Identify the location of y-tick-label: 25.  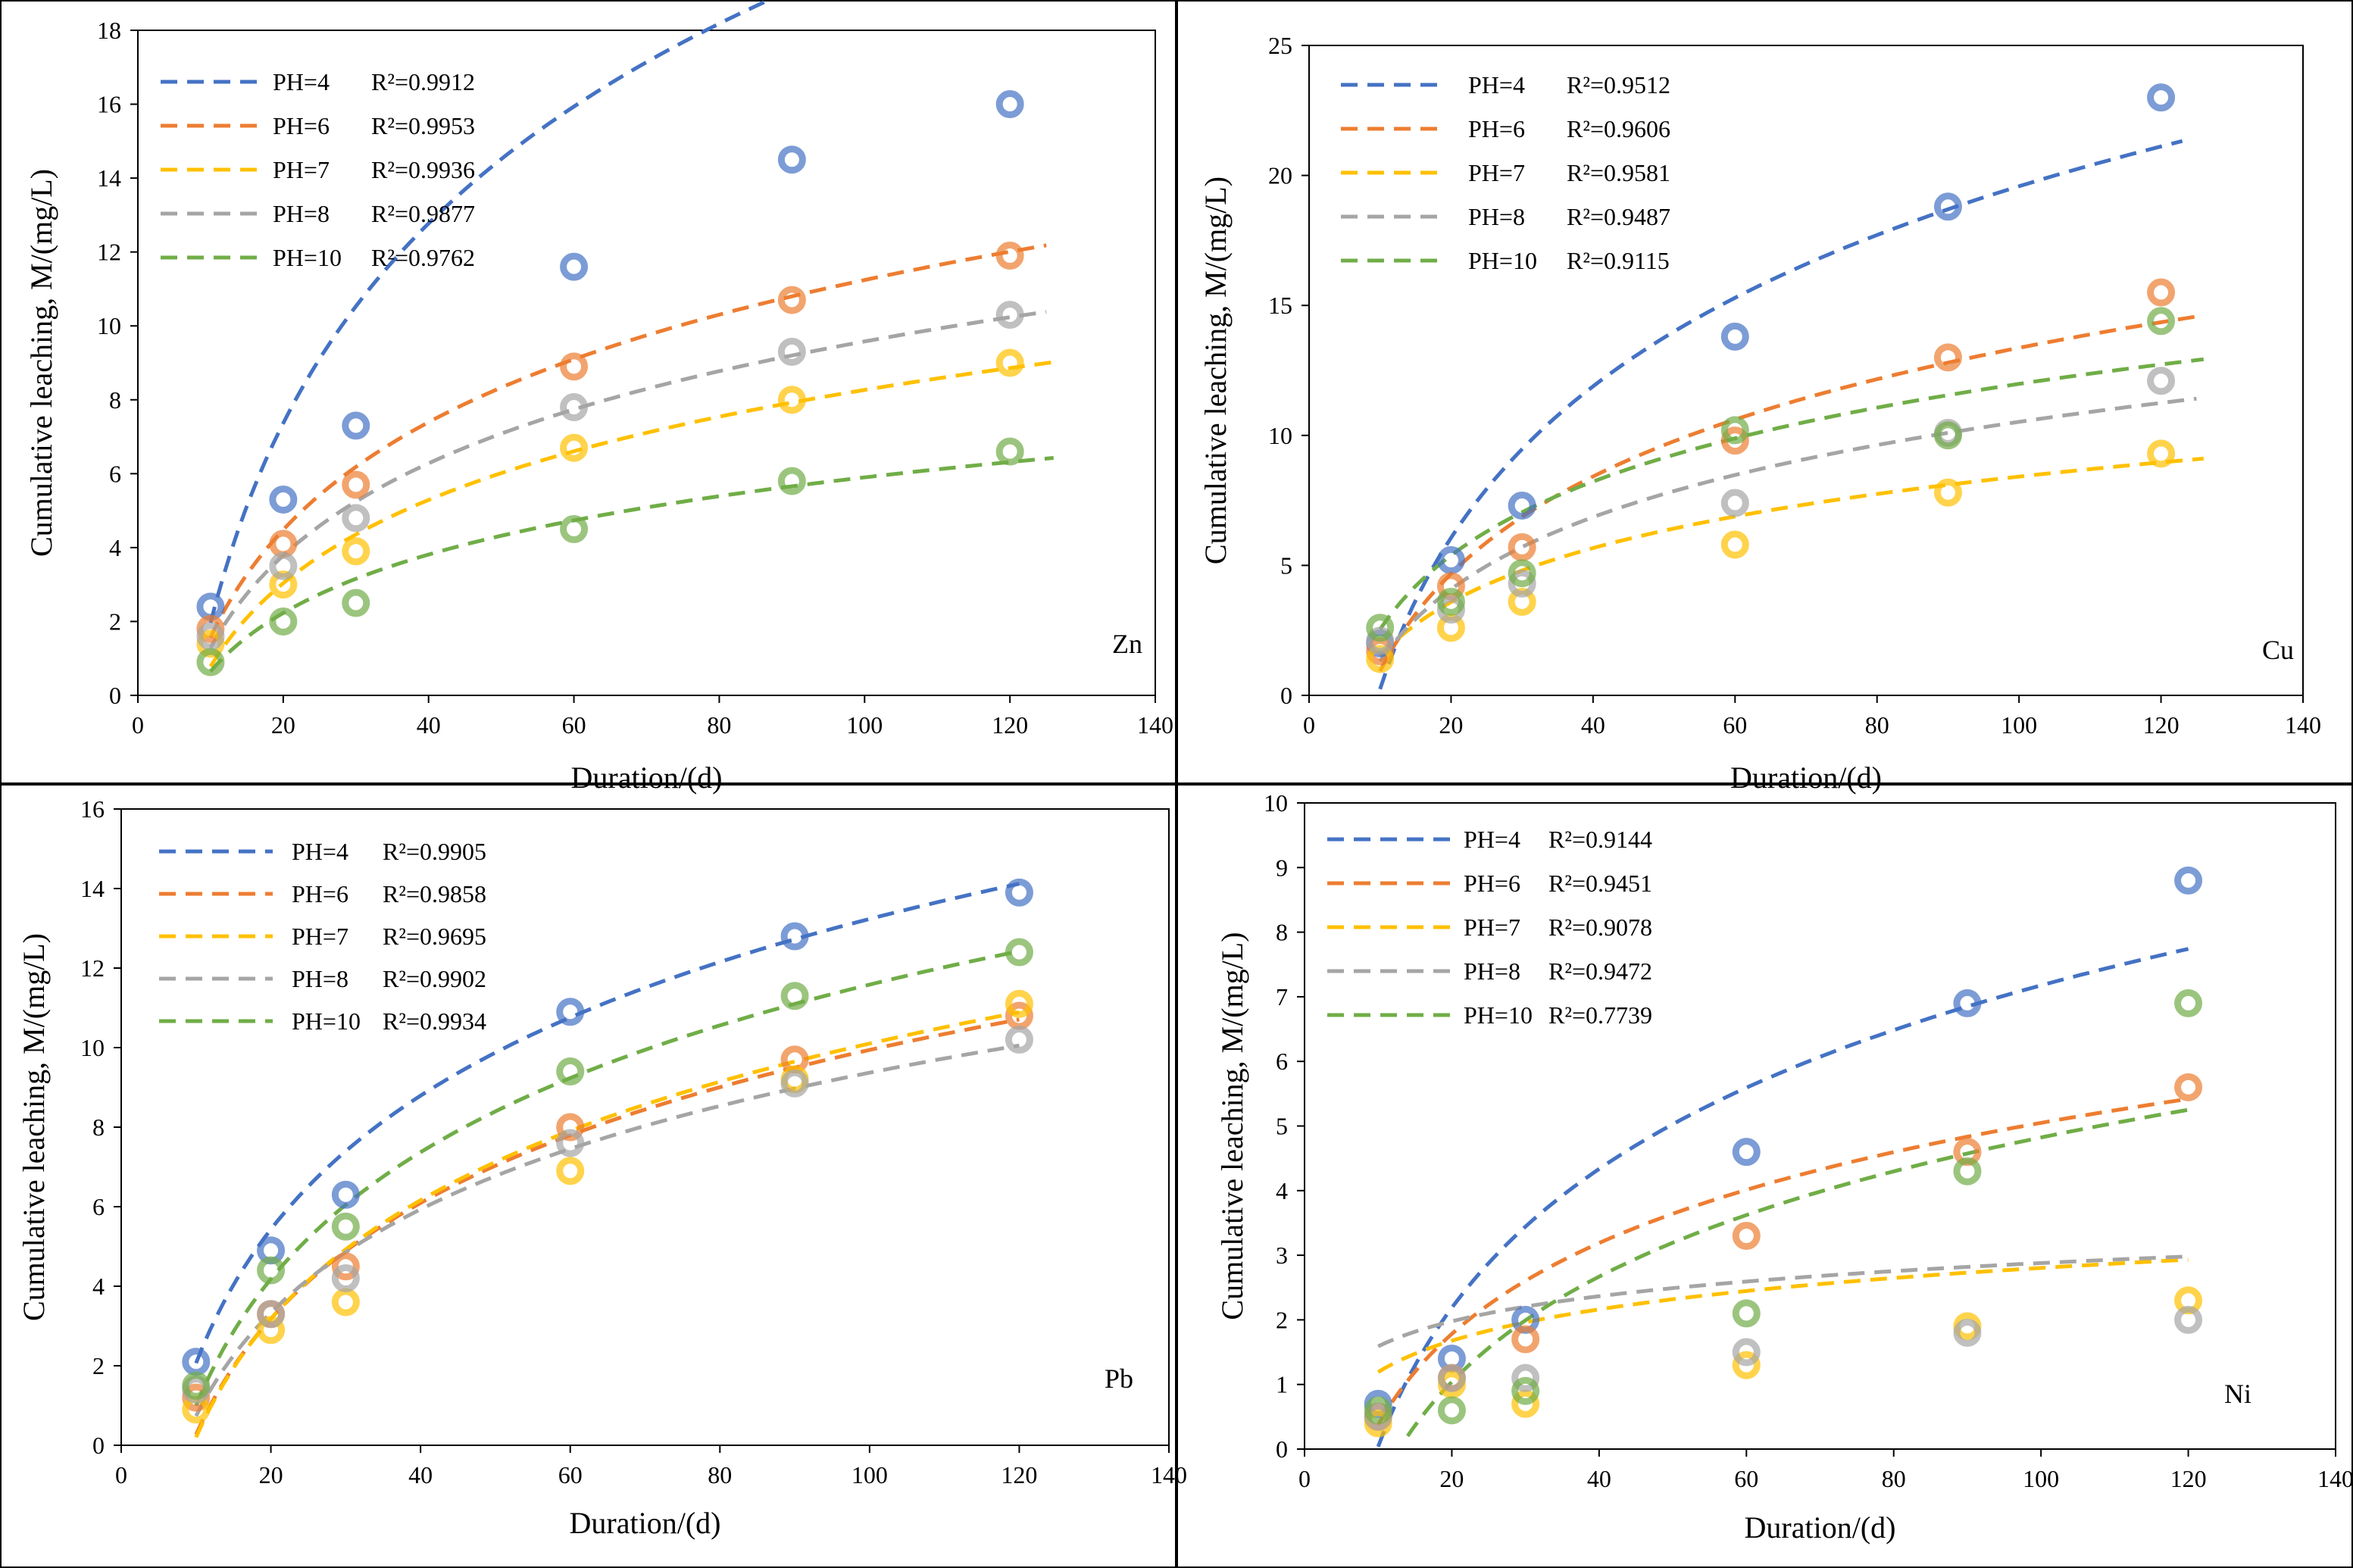
(1280, 45).